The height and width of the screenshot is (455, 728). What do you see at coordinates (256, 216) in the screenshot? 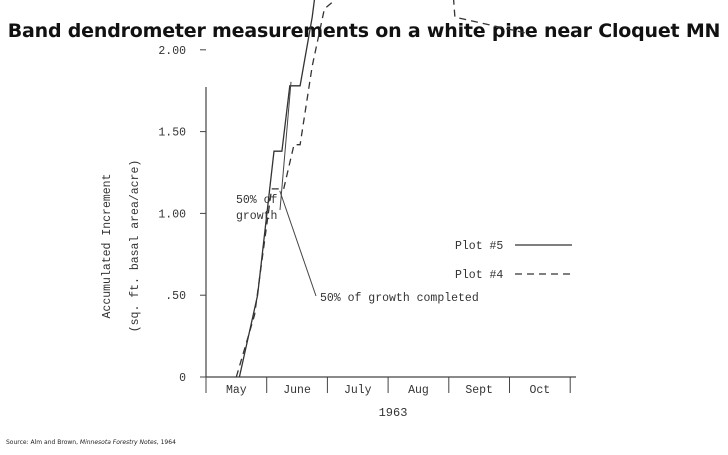
I see `annotation-label: growth` at bounding box center [256, 216].